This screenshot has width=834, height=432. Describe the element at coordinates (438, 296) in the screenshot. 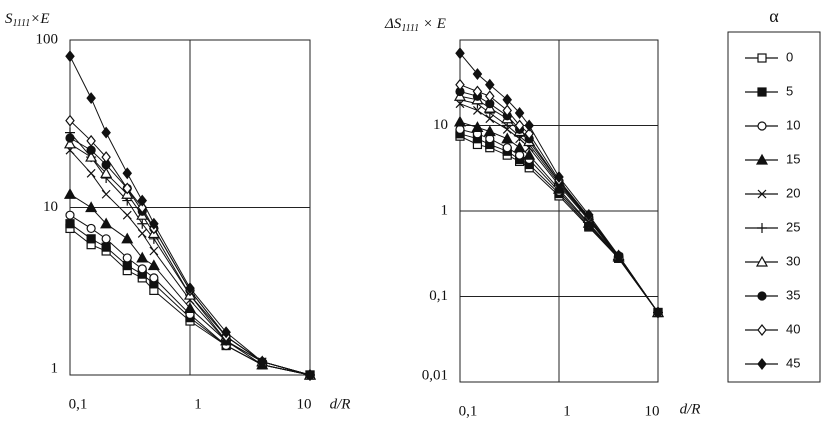

I see `y-tick-label: 0,1` at that location.